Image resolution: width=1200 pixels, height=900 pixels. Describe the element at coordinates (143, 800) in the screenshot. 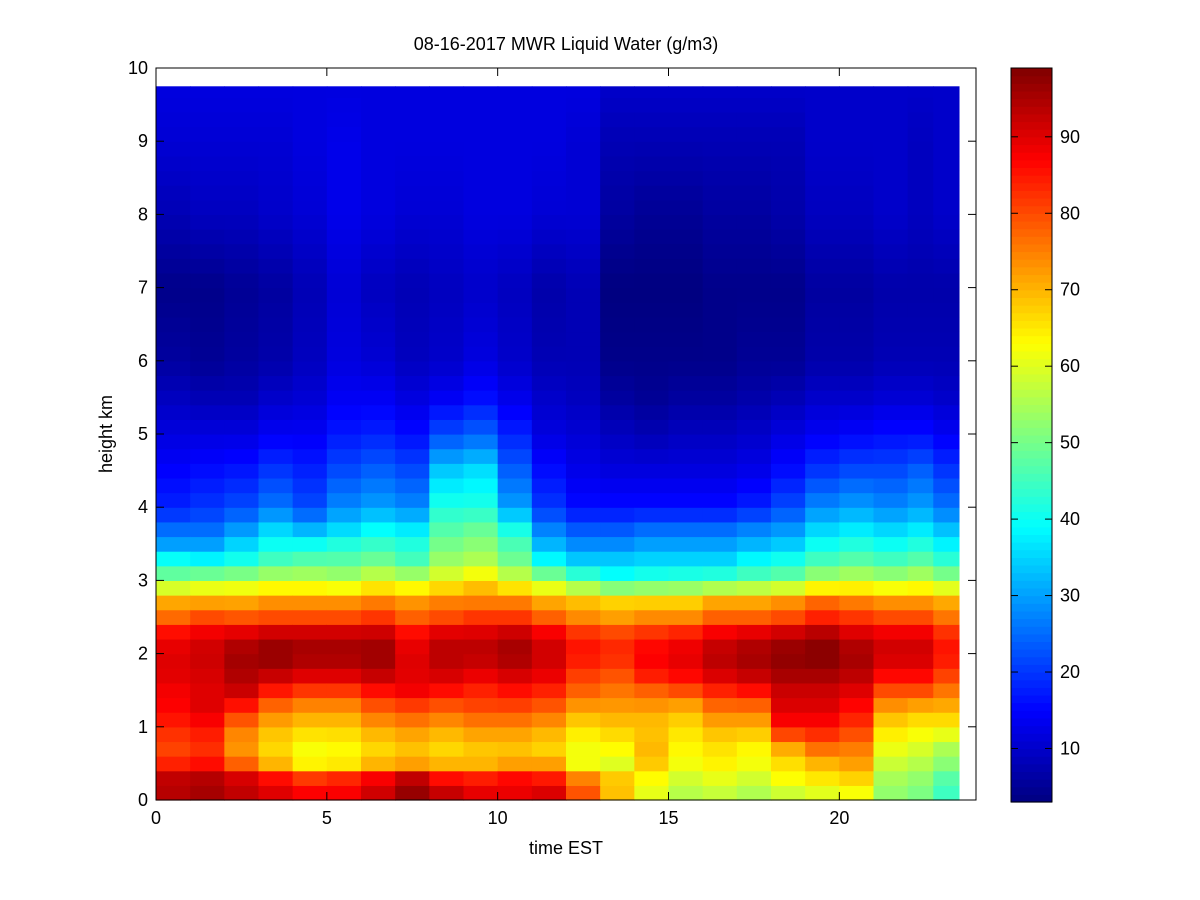

I see `y-tick-label: 0` at that location.